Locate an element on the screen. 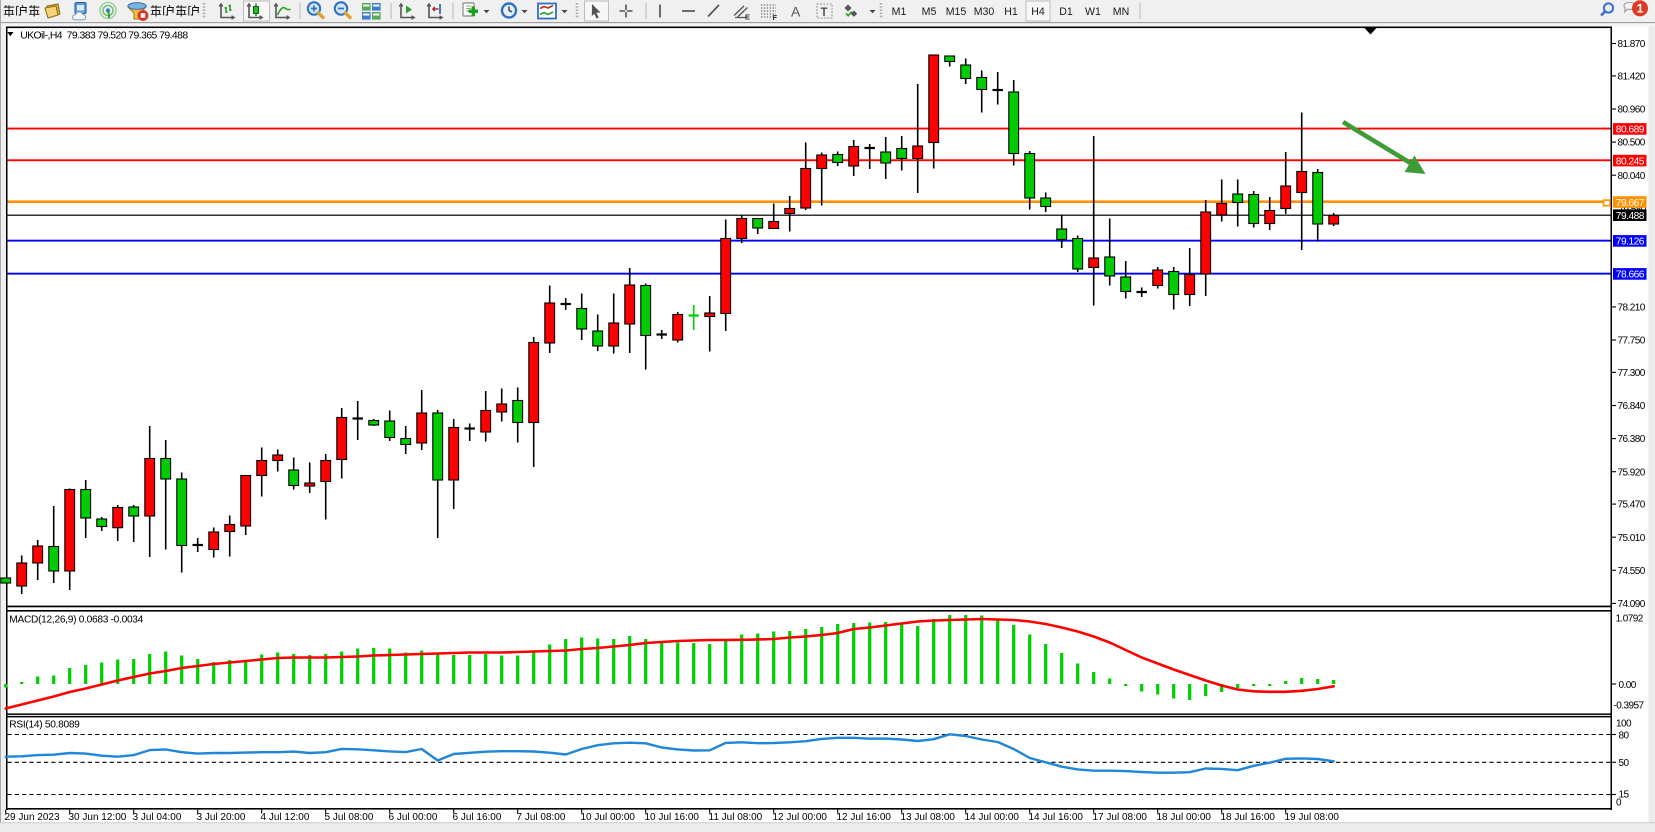 This screenshot has height=832, width=1655. svg-text: MN is located at coordinates (1121, 12).